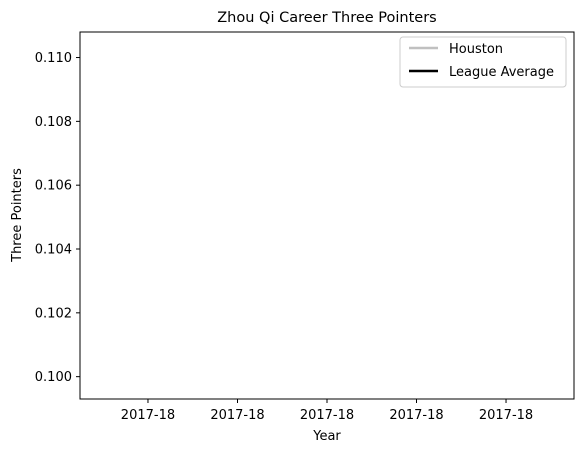 This screenshot has height=457, width=588. Describe the element at coordinates (327, 18) in the screenshot. I see `chart-title: Zhou Qi Career Three Pointers` at that location.